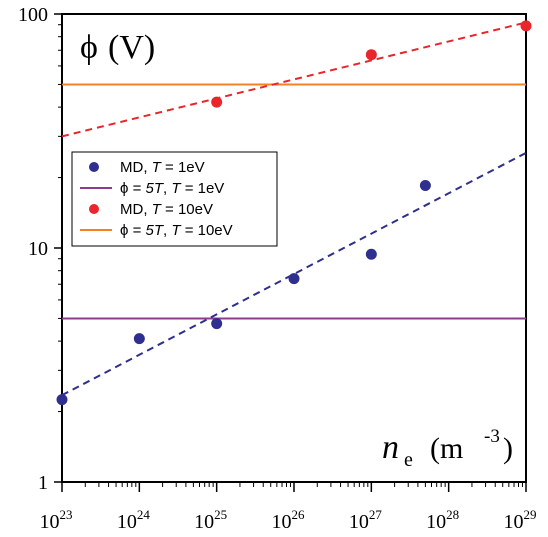 This screenshot has height=537, width=548. Describe the element at coordinates (520, 520) in the screenshot. I see `x-tick-label: 1029` at that location.